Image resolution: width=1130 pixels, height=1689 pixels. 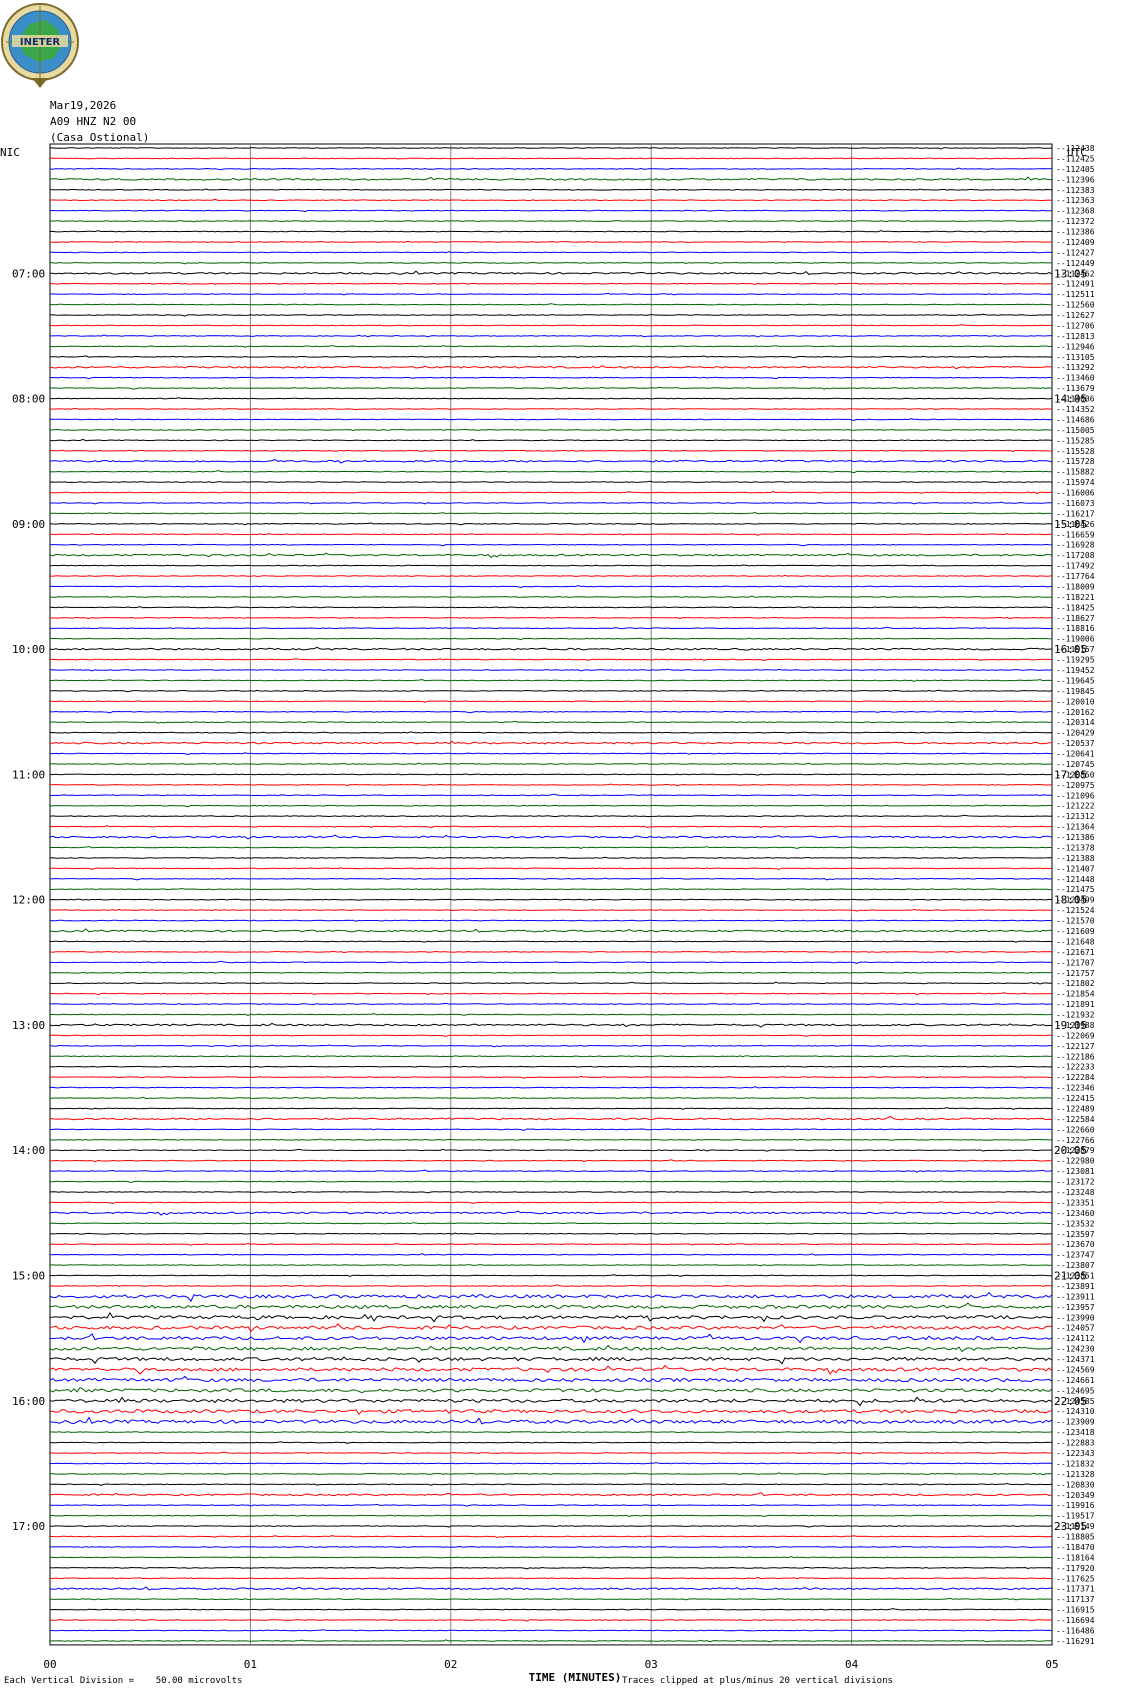 I want to click on trace-mean-label: --120314, so click(x=1075, y=722).